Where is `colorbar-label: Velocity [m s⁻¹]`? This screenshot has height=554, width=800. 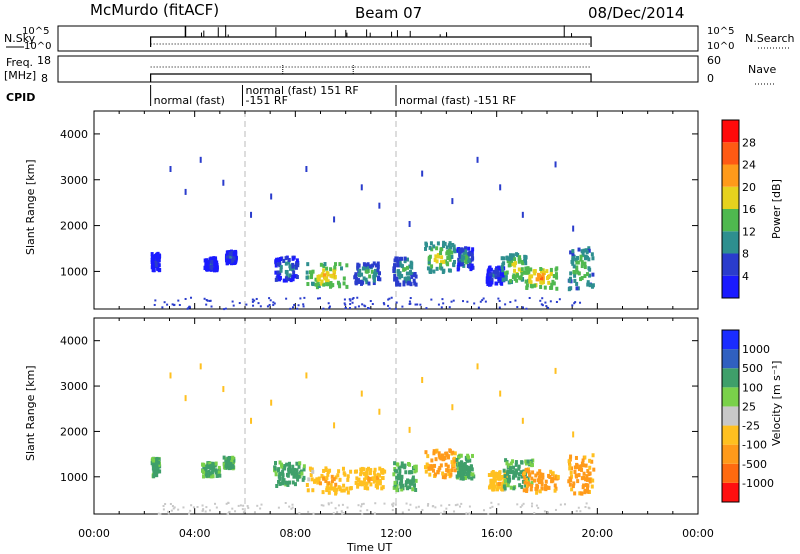 colorbar-label: Velocity [m s⁻¹] is located at coordinates (776, 403).